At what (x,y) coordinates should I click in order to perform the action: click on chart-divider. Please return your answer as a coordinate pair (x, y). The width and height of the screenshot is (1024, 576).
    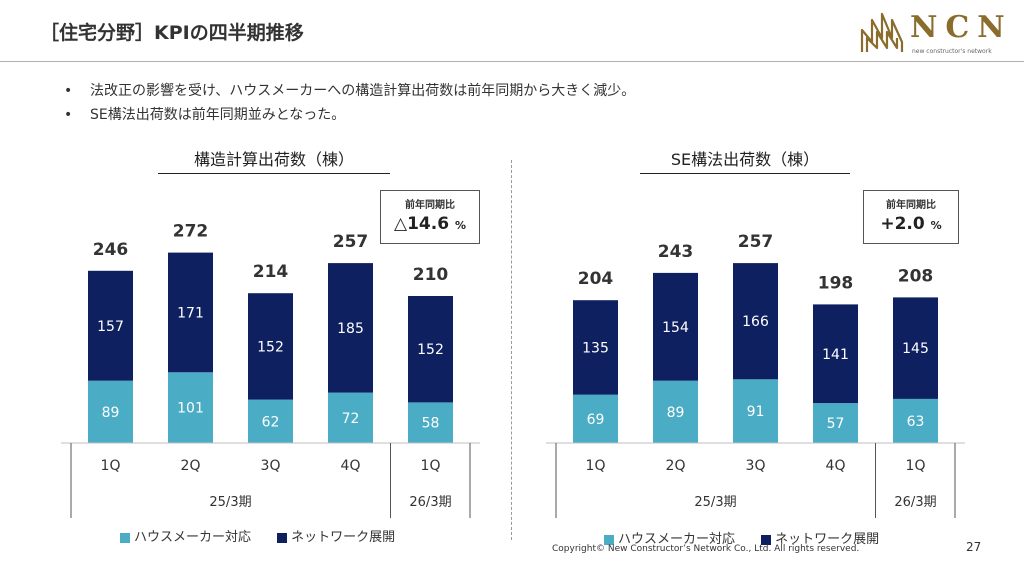
    Looking at the image, I should click on (511, 350).